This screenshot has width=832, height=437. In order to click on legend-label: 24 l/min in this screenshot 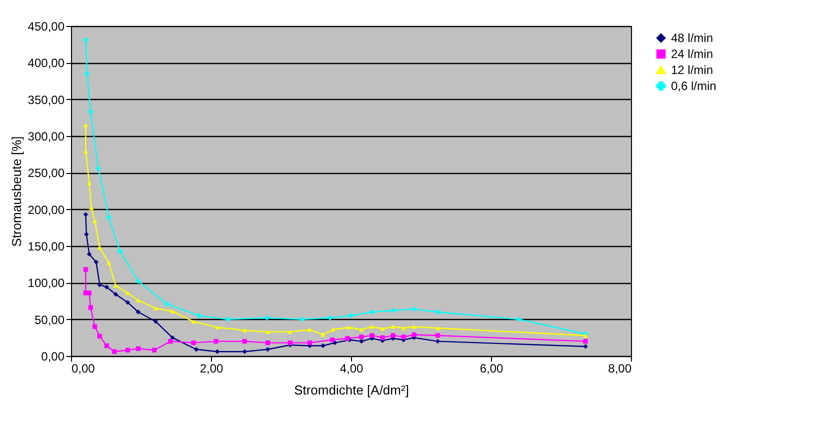, I will do `click(692, 54)`.